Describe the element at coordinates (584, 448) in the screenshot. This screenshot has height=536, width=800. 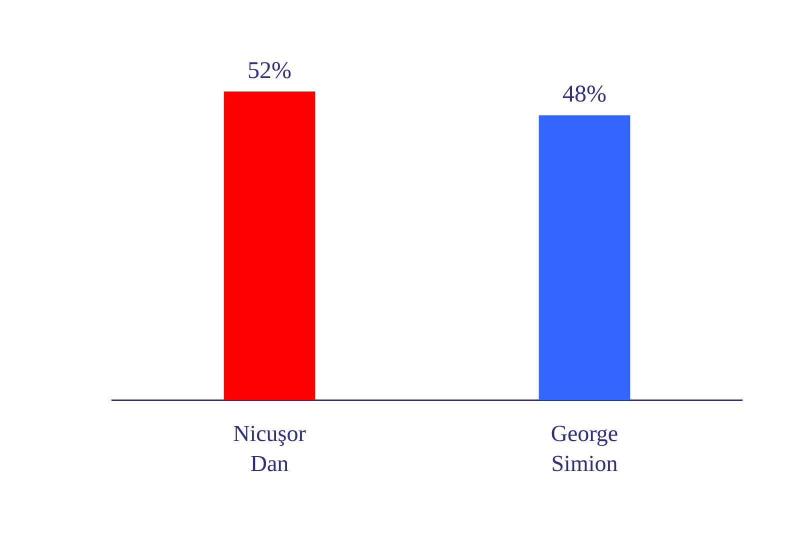
I see `x-tick-label: George Simion` at that location.